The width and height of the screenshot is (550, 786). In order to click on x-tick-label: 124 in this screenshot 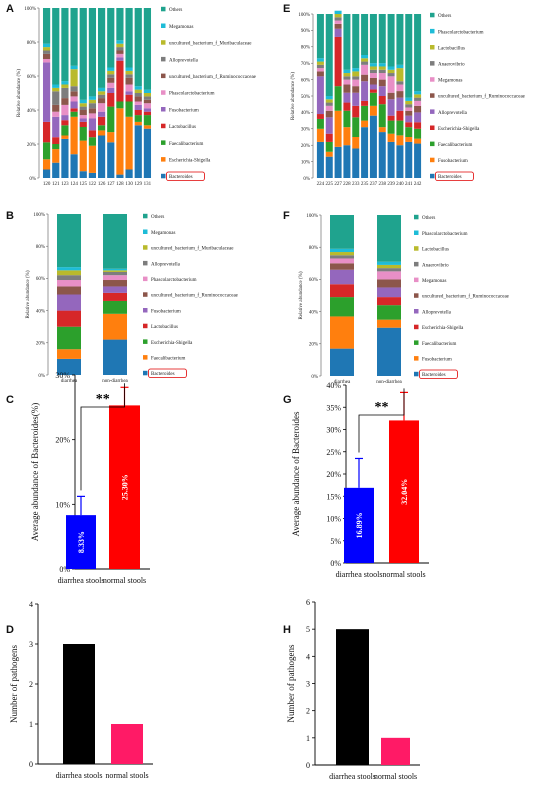, I will do `click(74, 184)`.